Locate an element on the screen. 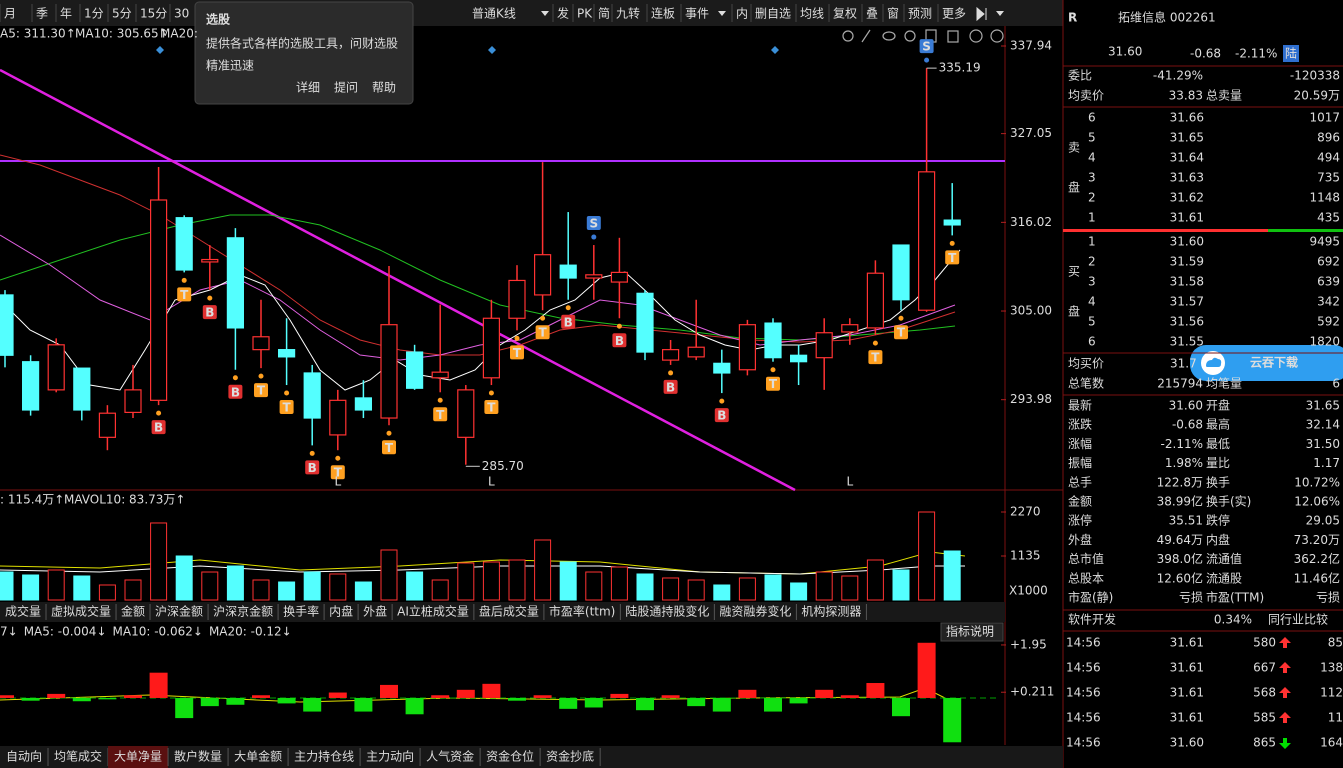 The width and height of the screenshot is (1343, 768). ind-button: 指标说明 is located at coordinates (970, 631).